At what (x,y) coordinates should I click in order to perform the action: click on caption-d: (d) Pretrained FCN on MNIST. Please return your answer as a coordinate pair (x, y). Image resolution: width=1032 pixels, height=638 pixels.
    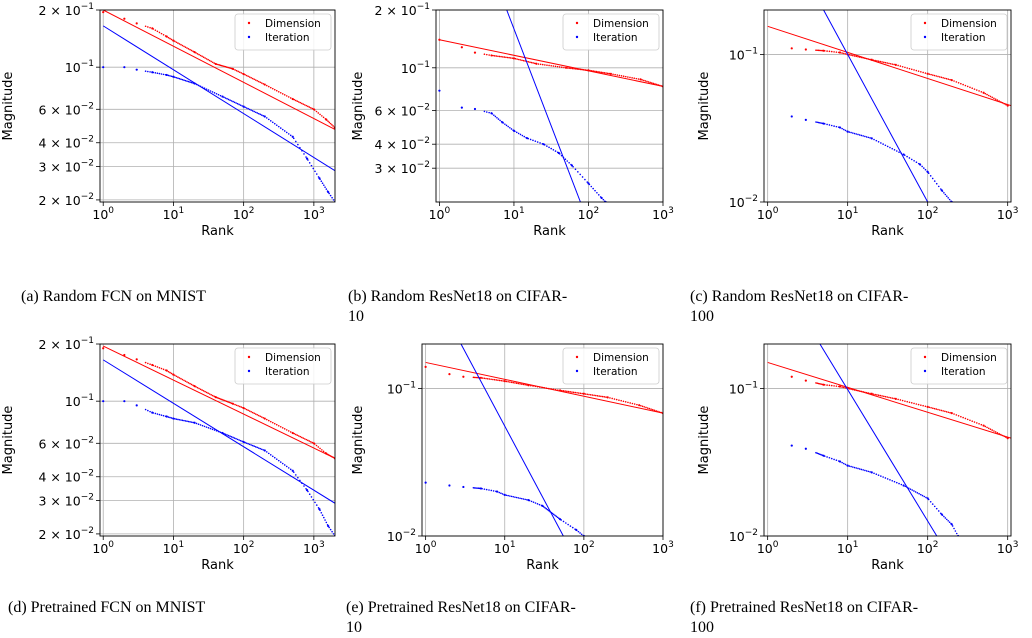
    Looking at the image, I should click on (107, 607).